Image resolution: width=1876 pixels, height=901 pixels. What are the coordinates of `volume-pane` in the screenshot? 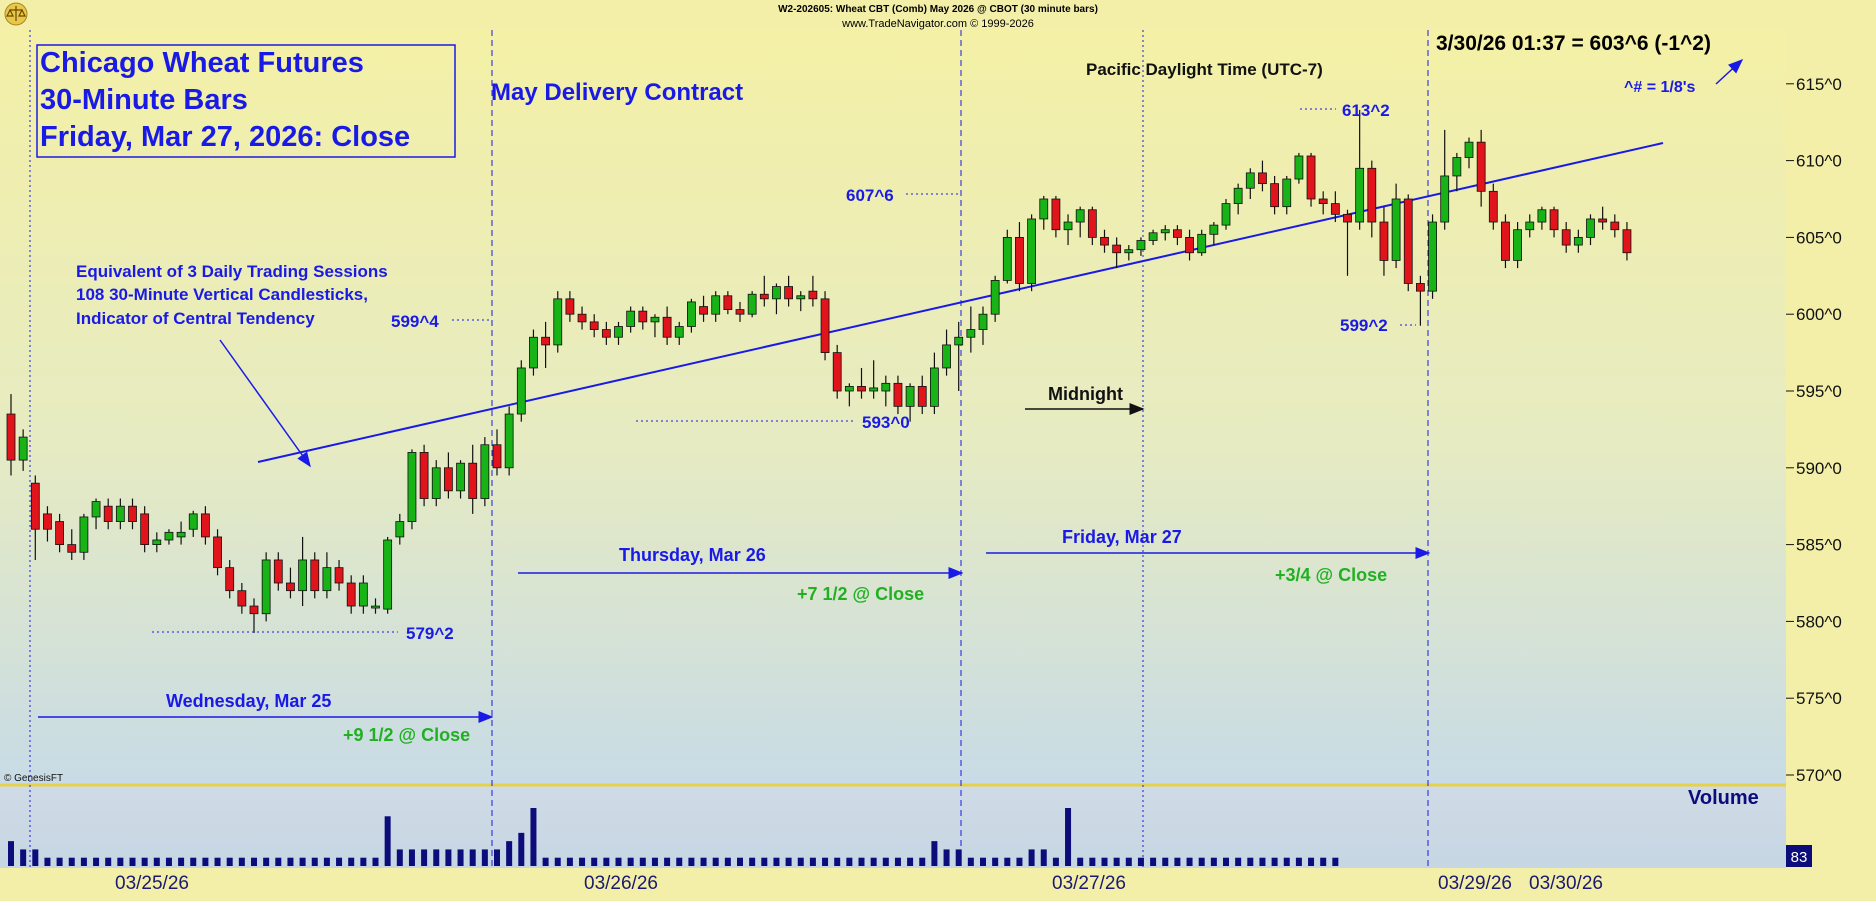 It's located at (893, 827).